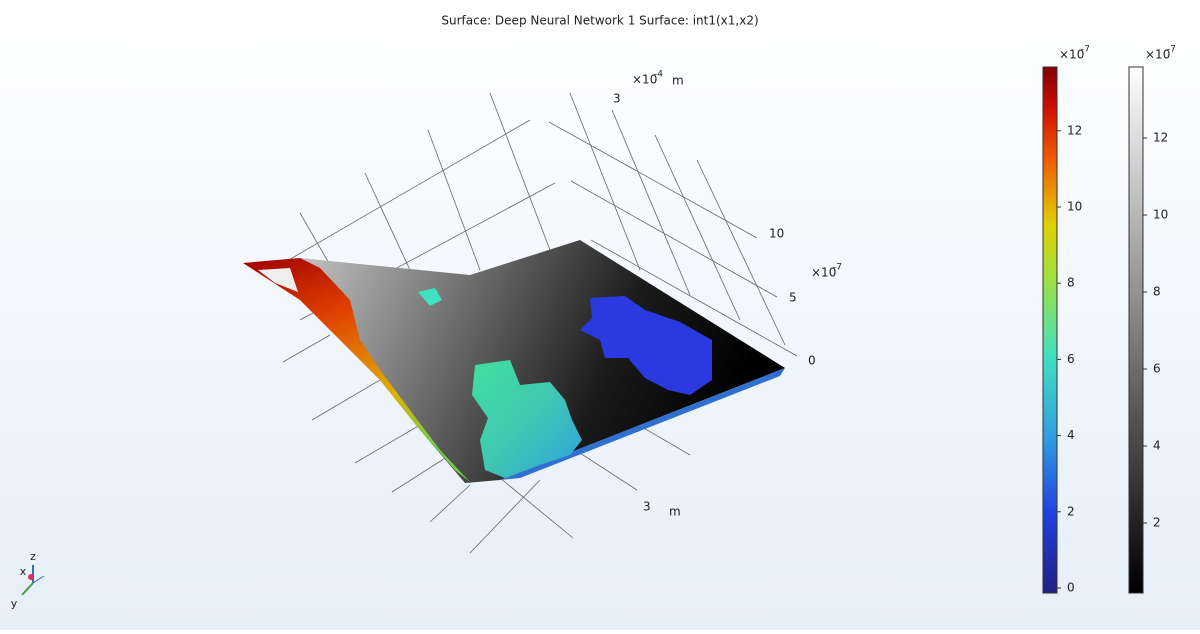 Image resolution: width=1200 pixels, height=634 pixels. I want to click on axis-tick-label: 10, so click(776, 234).